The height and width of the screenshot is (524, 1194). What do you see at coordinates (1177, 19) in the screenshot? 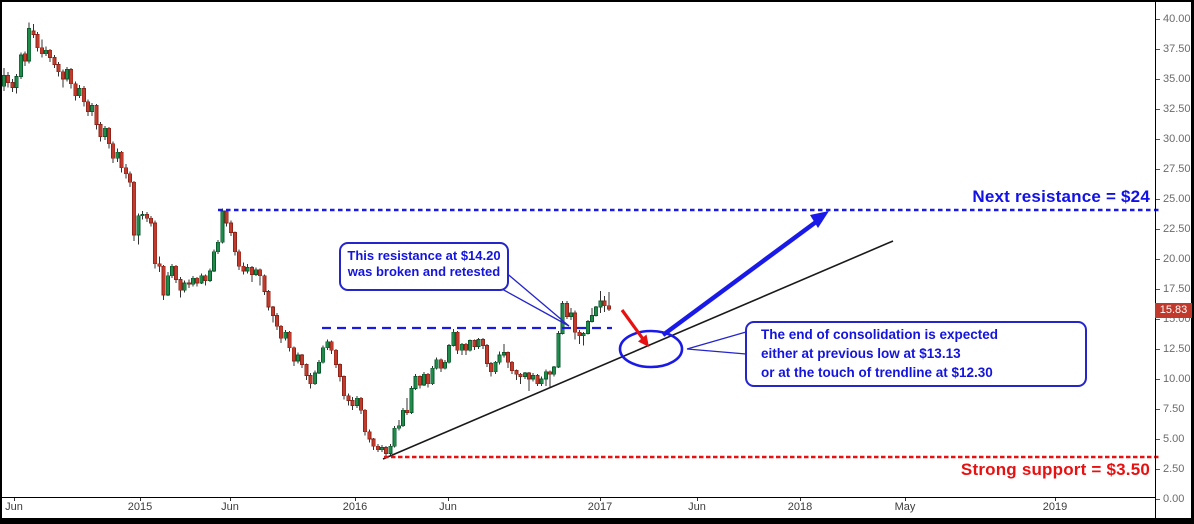
I see `y-axis-label: 40.00` at bounding box center [1177, 19].